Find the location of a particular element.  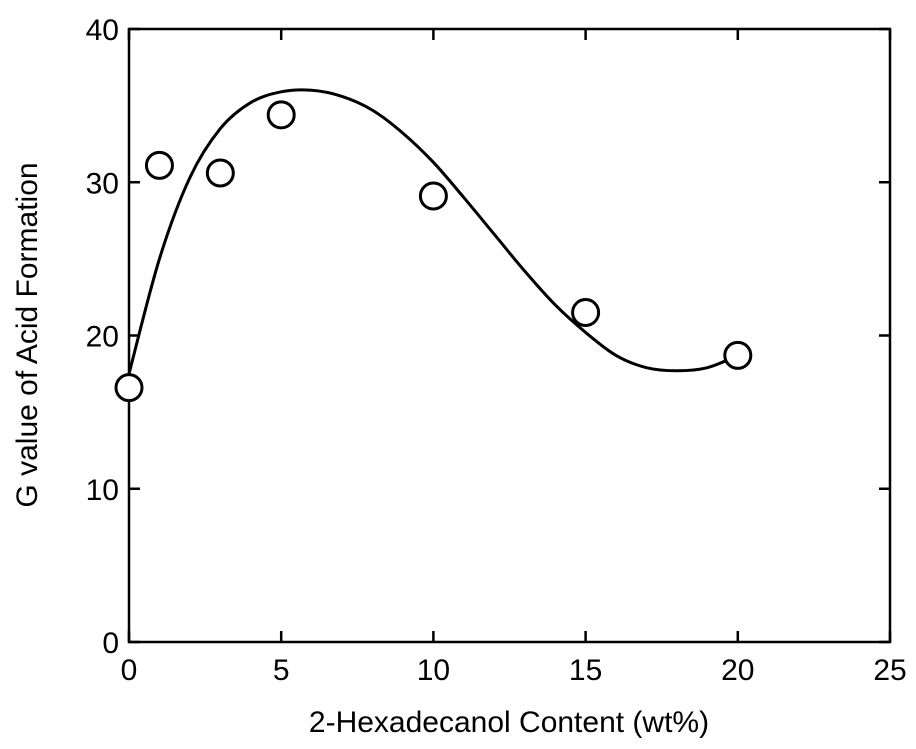

x-axis-label: 2-Hexadecanol Content (wt%) is located at coordinates (509, 722).